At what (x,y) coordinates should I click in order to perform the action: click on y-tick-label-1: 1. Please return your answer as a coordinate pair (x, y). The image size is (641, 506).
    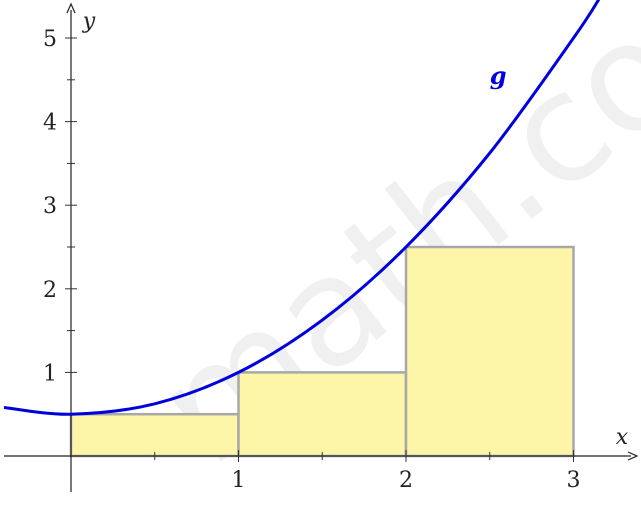
    Looking at the image, I should click on (50, 373).